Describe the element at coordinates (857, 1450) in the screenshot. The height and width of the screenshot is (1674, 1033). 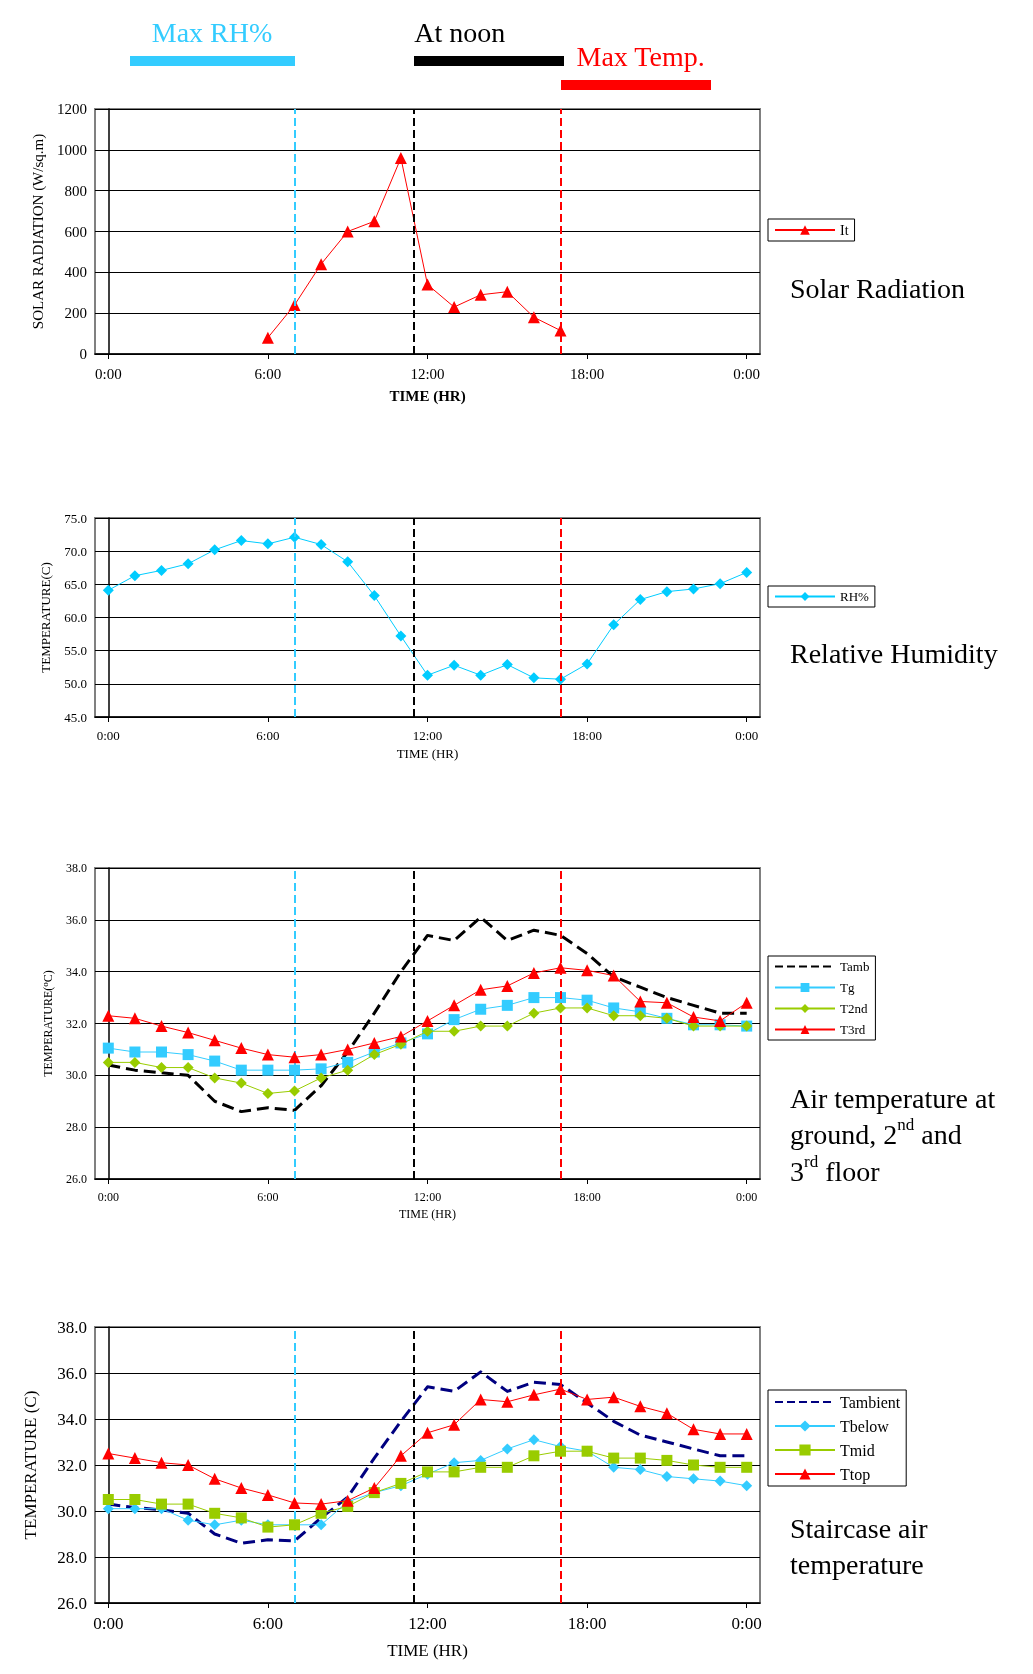
I see `legend-label: Tmid` at that location.